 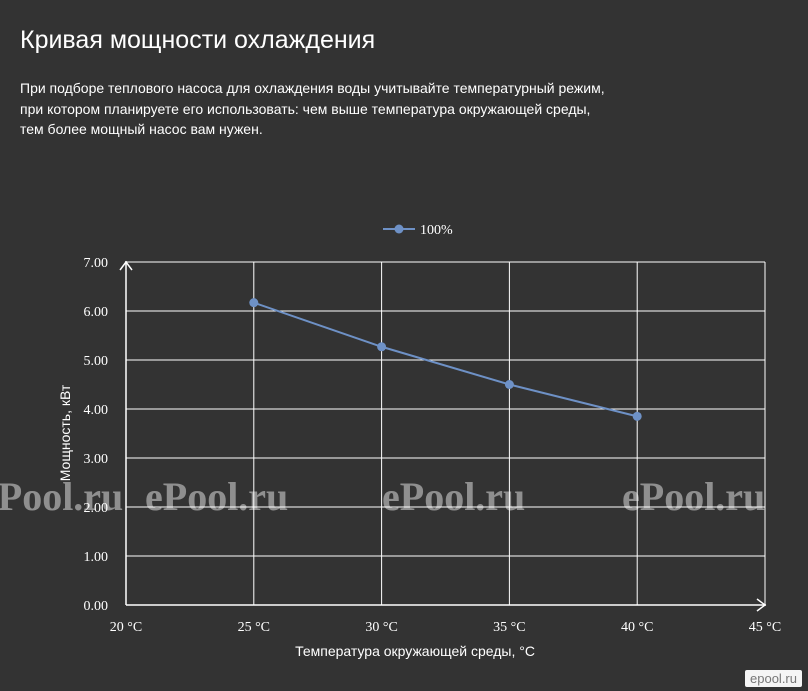 I want to click on y-tick-label: 3.00, so click(x=96, y=459).